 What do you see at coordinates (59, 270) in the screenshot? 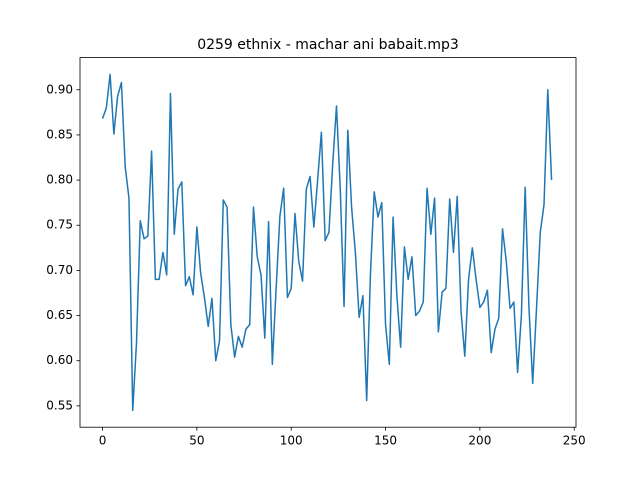
I see `y-tick-label: 0.70` at bounding box center [59, 270].